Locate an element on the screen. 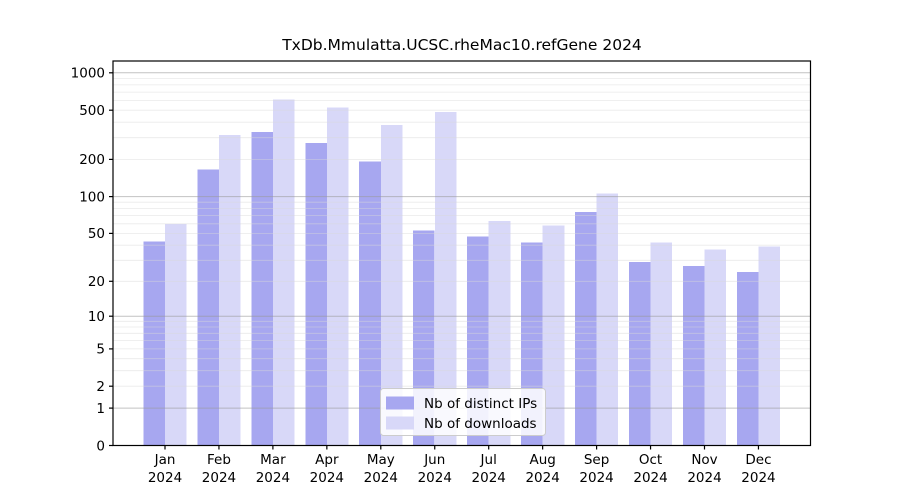 Image resolution: width=900 pixels, height=500 pixels. legend-box is located at coordinates (463, 412).